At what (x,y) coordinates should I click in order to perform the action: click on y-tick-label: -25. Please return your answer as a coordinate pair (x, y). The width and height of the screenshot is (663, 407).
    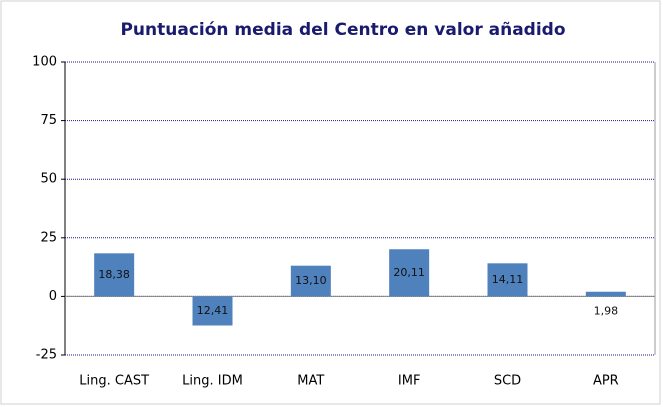
    Looking at the image, I should click on (46, 355).